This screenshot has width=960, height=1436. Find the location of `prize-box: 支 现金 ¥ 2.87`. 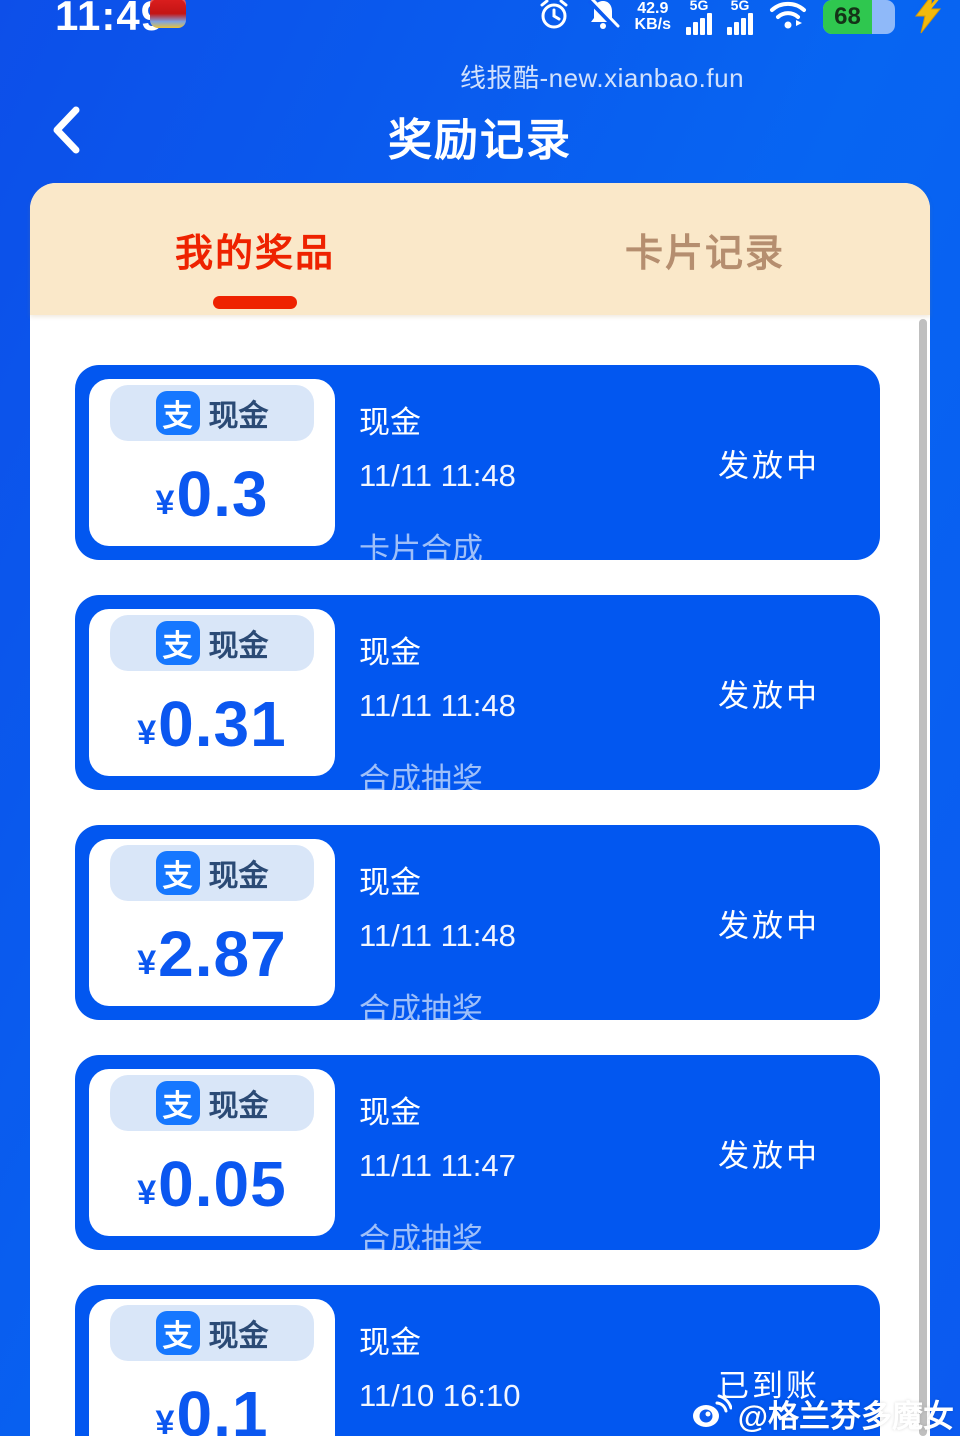

prize-box: 支 现金 ¥ 2.87 is located at coordinates (212, 922).